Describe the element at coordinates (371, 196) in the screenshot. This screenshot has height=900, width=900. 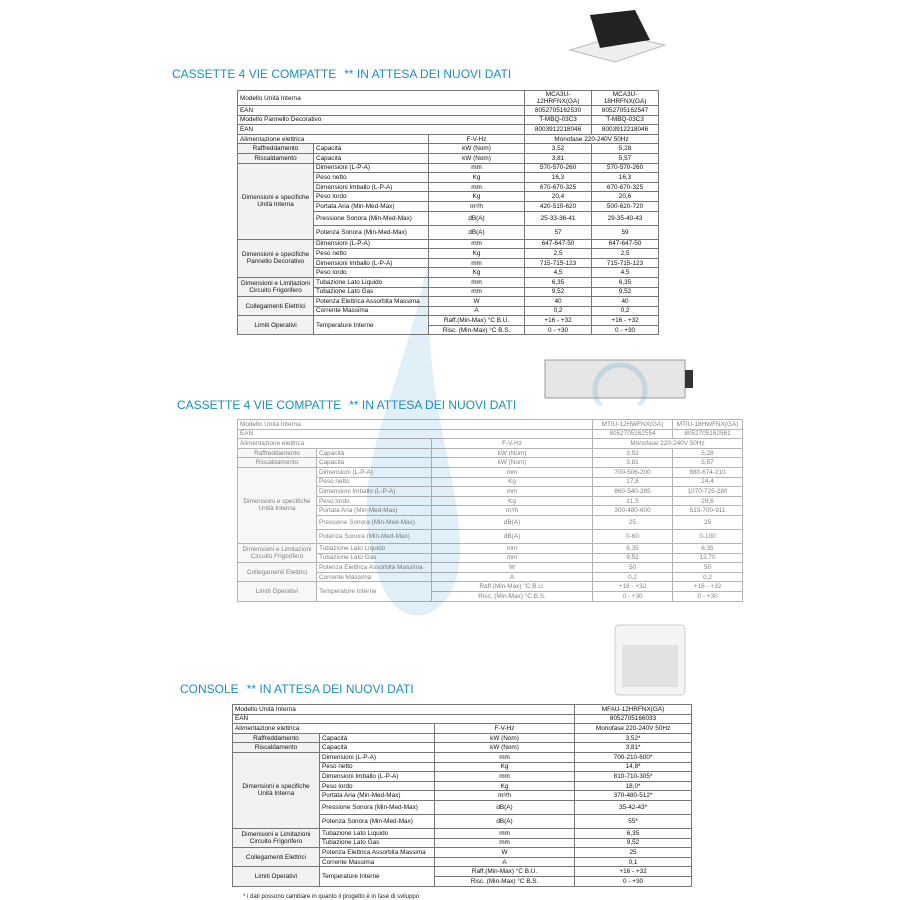
I see `table-cell: Peso lordo` at that location.